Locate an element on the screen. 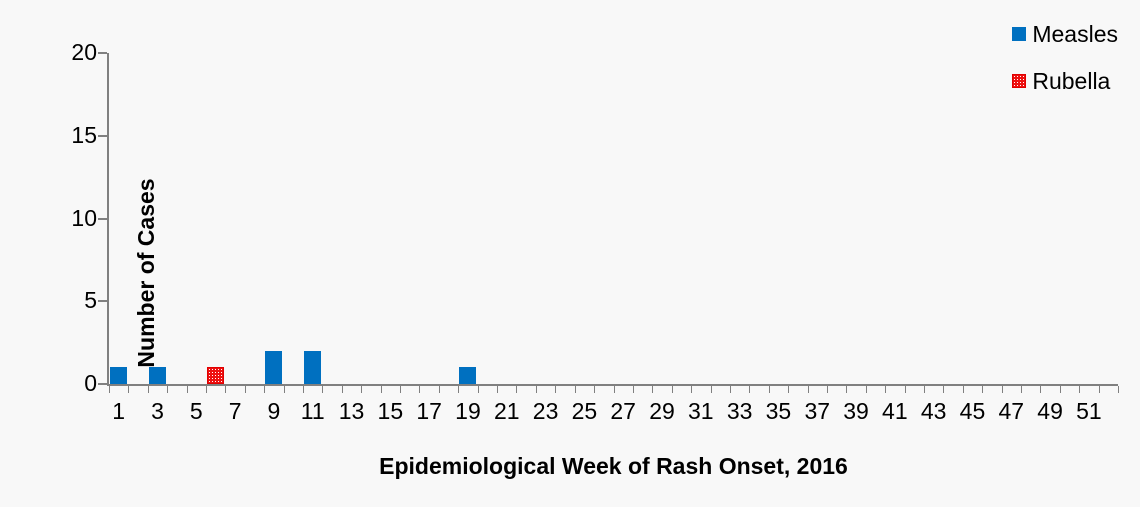  y-tick-label-5: 5 is located at coordinates (90, 300).